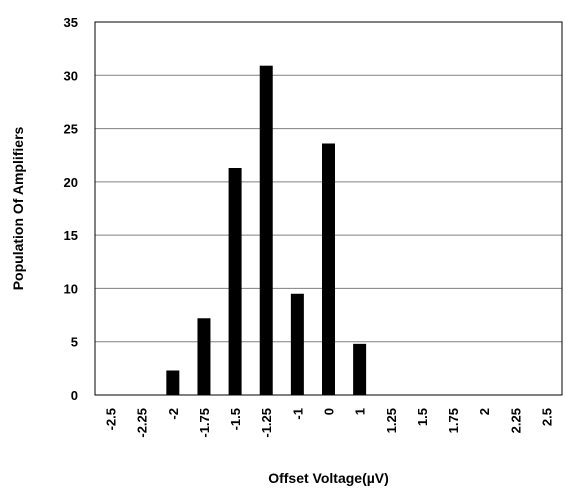 The height and width of the screenshot is (488, 566). What do you see at coordinates (328, 478) in the screenshot?
I see `x-axis-label: Offset Voltage(µV)` at bounding box center [328, 478].